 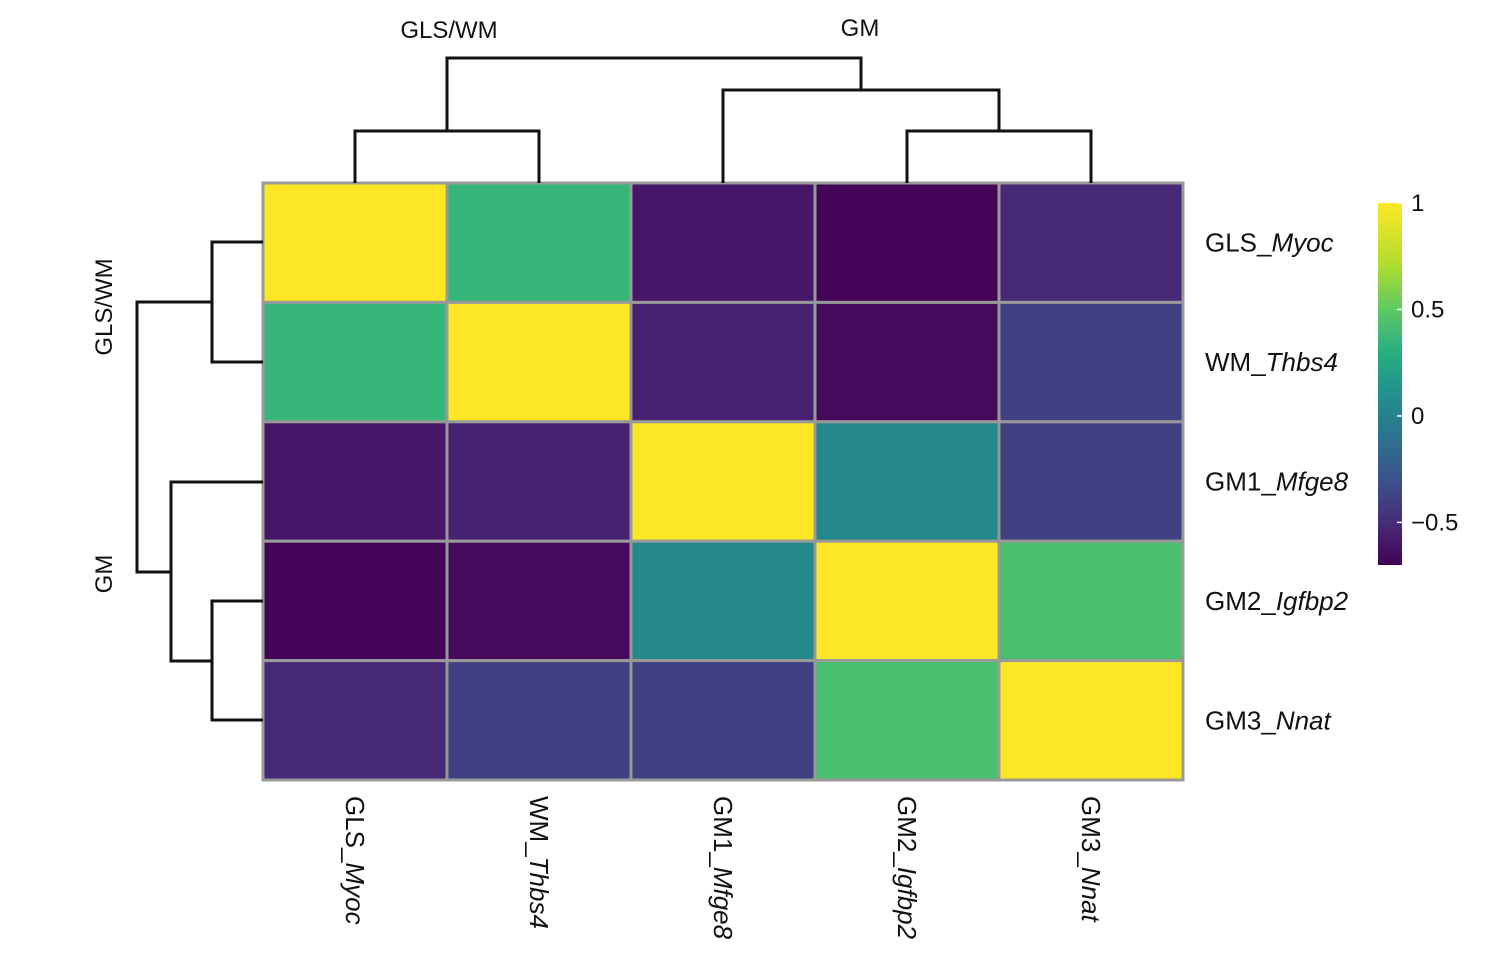 I want to click on column-label: GM3_Nnat, so click(x=1091, y=860).